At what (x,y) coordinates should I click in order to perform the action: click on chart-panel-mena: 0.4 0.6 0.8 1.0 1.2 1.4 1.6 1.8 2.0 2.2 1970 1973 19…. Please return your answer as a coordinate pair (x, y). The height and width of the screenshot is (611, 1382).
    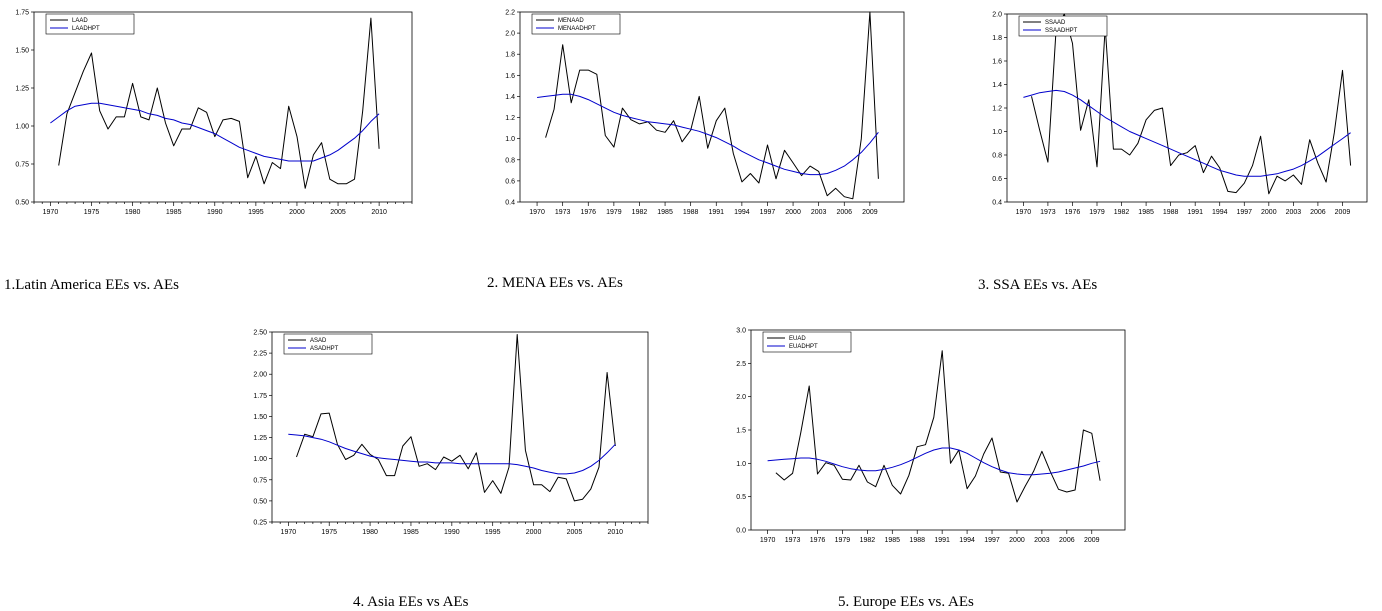
    Looking at the image, I should click on (700, 115).